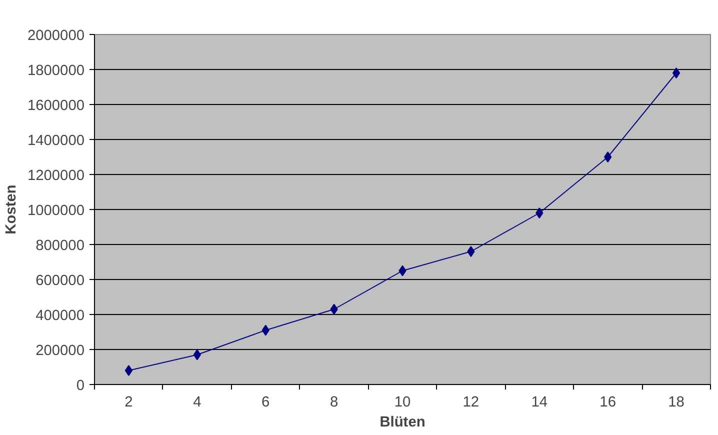  I want to click on y-tick-label: 1600000, so click(56, 106).